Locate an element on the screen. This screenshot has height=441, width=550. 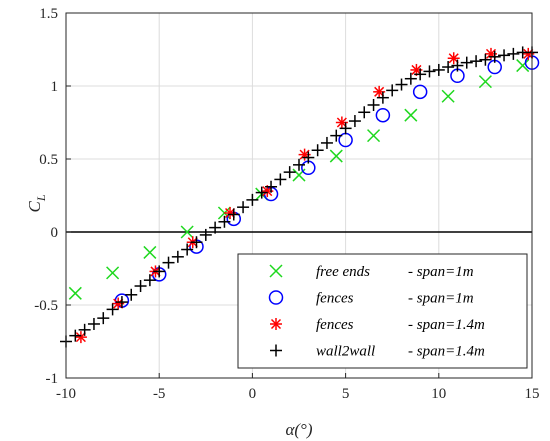
x-tick-label: -10 is located at coordinates (66, 394).